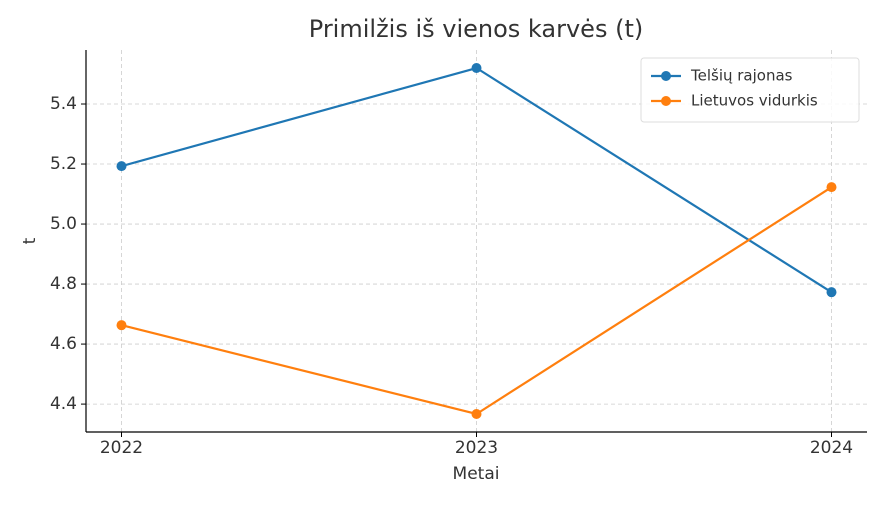  I want to click on legend: Telšių rajonas Lietuvos vidurkis, so click(750, 90).